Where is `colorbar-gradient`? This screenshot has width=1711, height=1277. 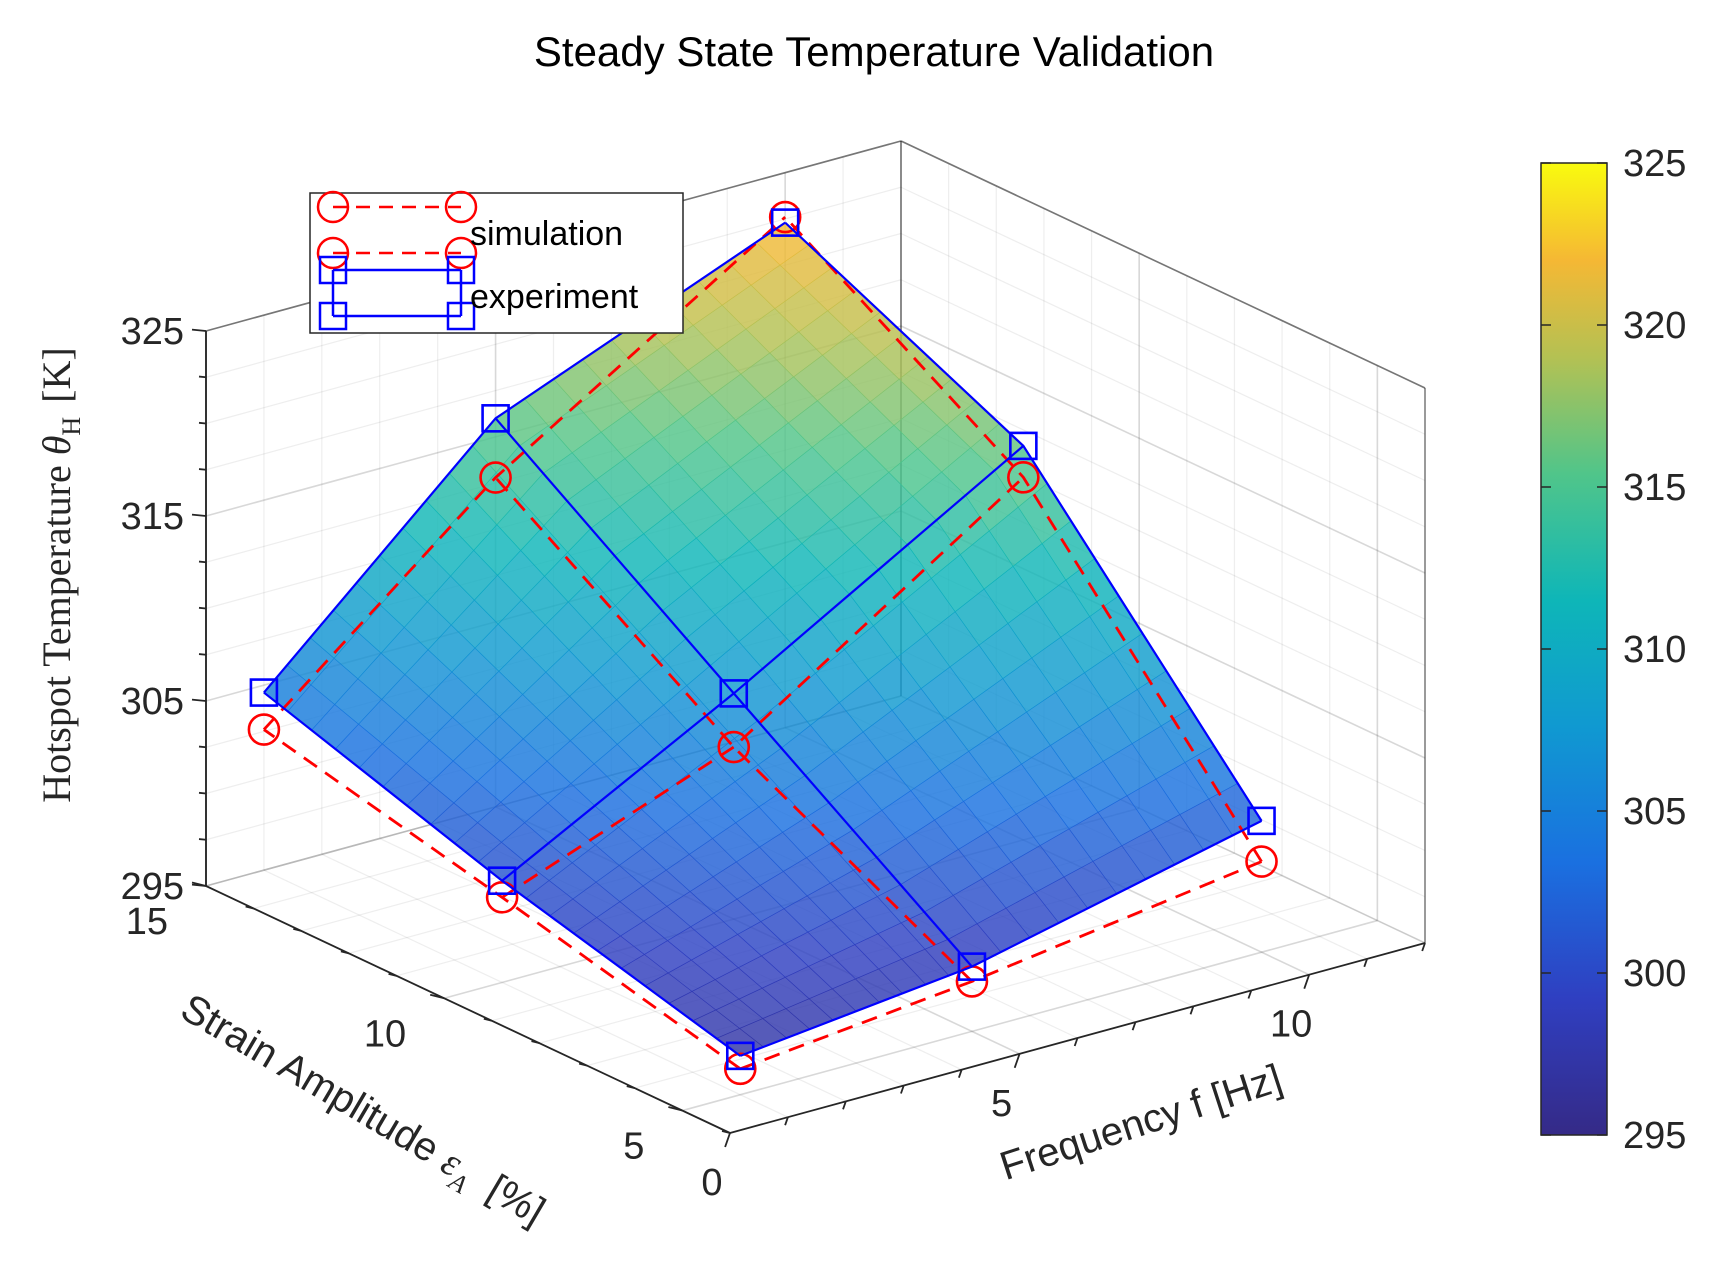
colorbar-gradient is located at coordinates (1574, 649).